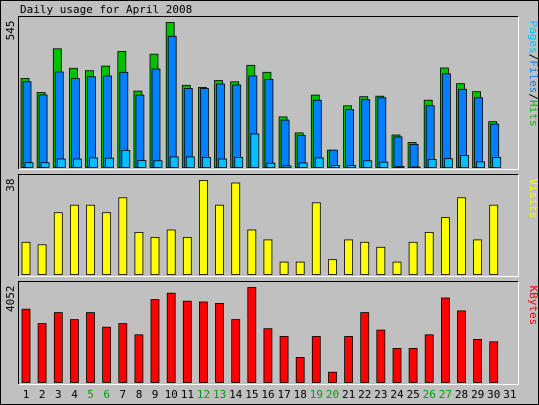 The image size is (539, 405). I want to click on hits-panel-legend-item-0: Pages, so click(533, 37).